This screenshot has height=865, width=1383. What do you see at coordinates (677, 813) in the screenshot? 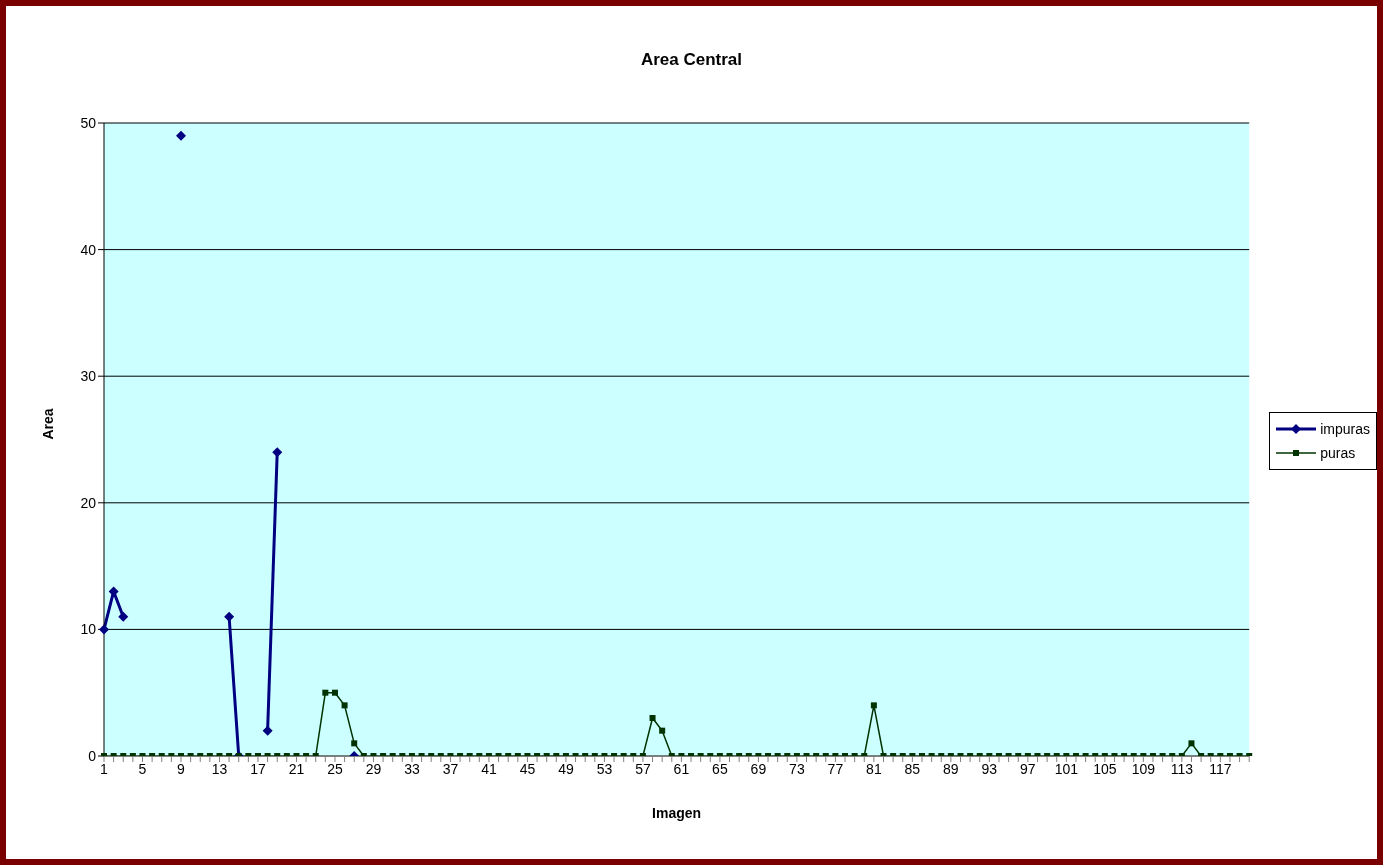
I see `x-axis-title: Imagen` at bounding box center [677, 813].